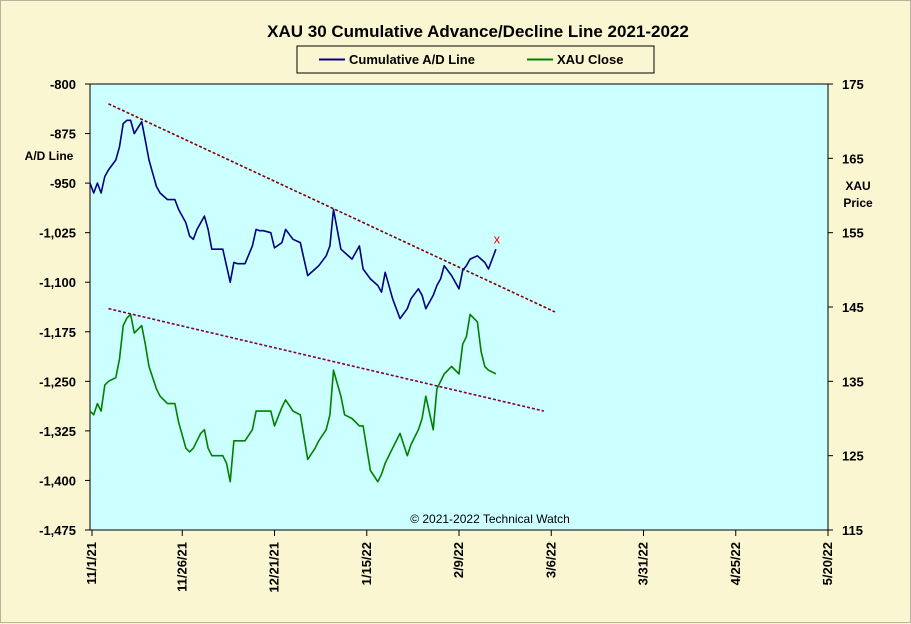  What do you see at coordinates (366, 563) in the screenshot?
I see `x-tick-label: 1/15/22` at bounding box center [366, 563].